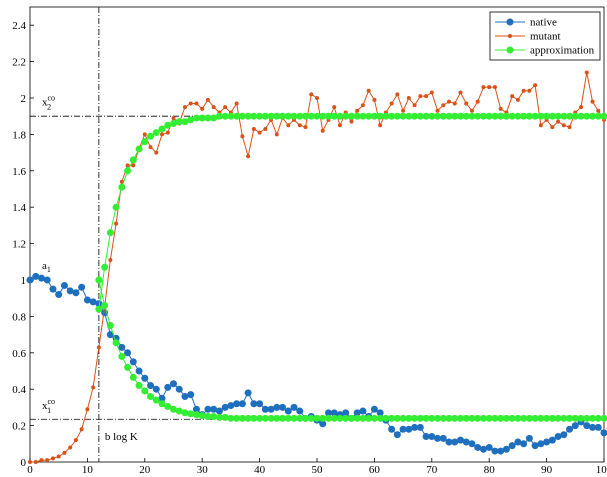 This screenshot has width=607, height=477. What do you see at coordinates (510, 50) in the screenshot?
I see `legend-marker` at bounding box center [510, 50].